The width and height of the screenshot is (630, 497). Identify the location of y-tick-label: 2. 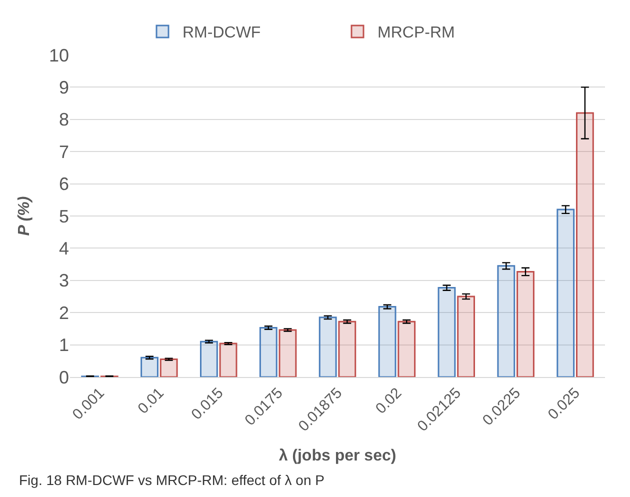
(63, 312).